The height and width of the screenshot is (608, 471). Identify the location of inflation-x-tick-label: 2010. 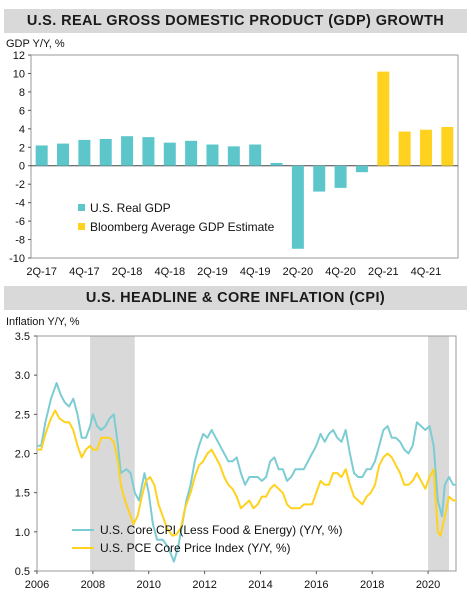
(148, 585).